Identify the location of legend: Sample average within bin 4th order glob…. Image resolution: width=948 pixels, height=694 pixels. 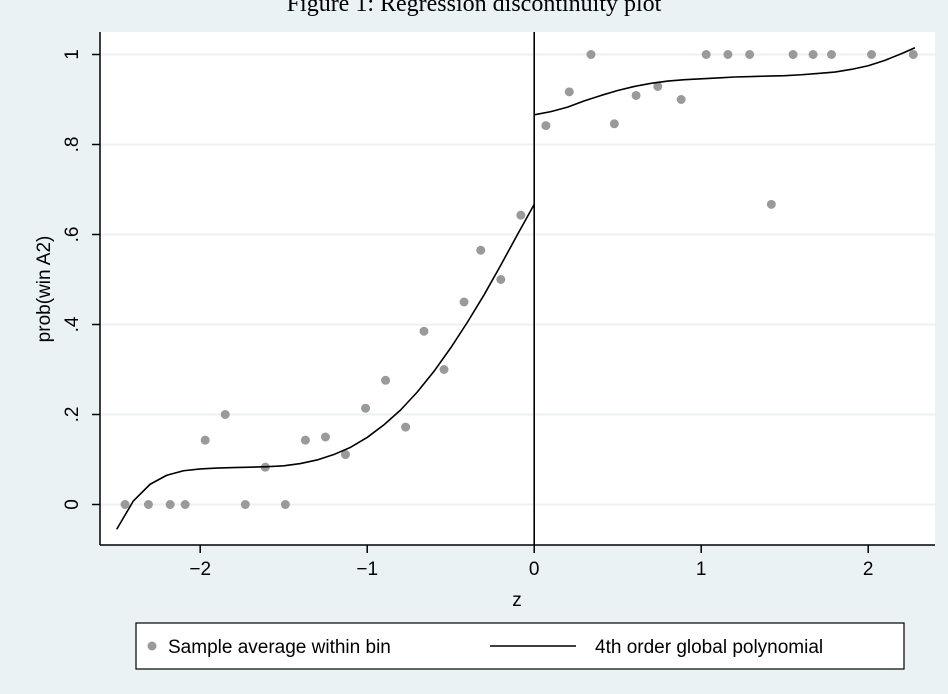
(520, 646).